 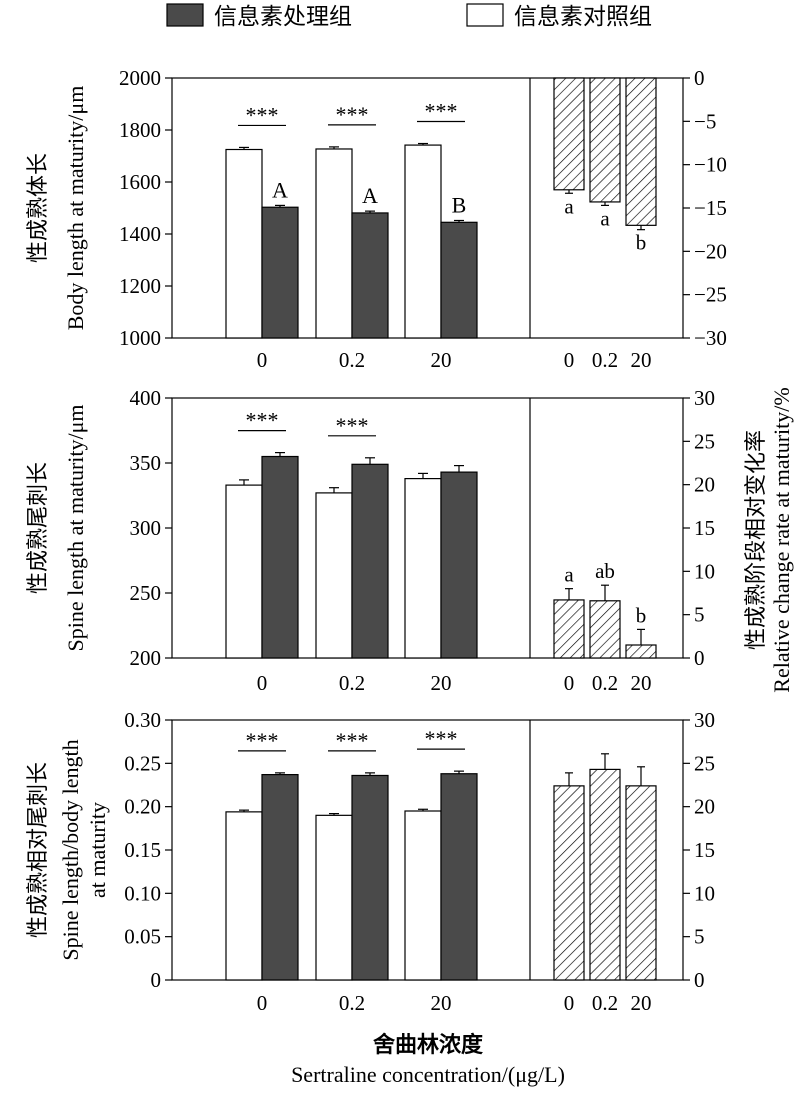 What do you see at coordinates (75, 527) in the screenshot?
I see `y-axis-label-en: Spine length at maturity/μm` at bounding box center [75, 527].